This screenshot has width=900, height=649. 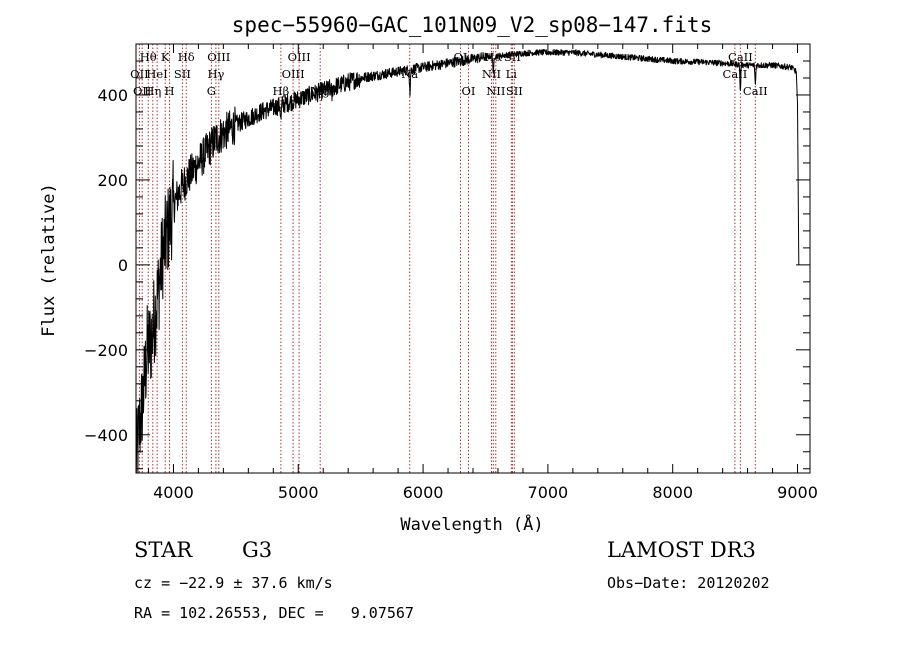 I want to click on x-tick-label: 7000, so click(x=548, y=492).